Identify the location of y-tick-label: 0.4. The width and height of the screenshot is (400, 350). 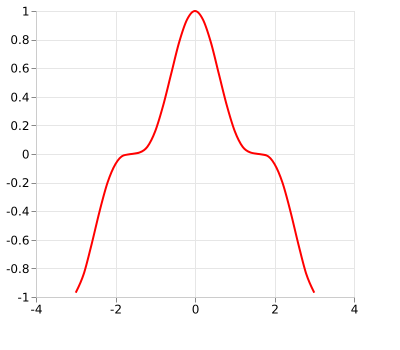
(20, 97).